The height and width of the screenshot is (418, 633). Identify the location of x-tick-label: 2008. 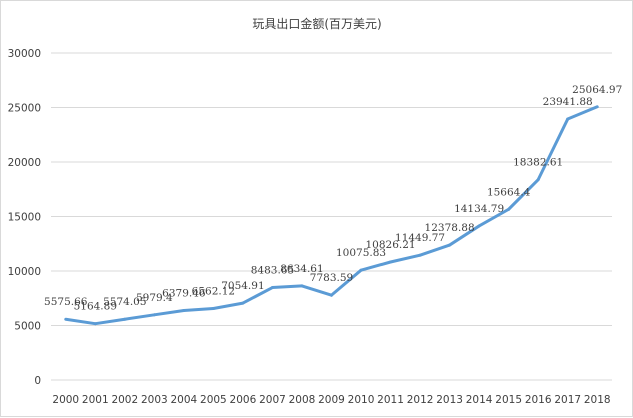
(302, 400).